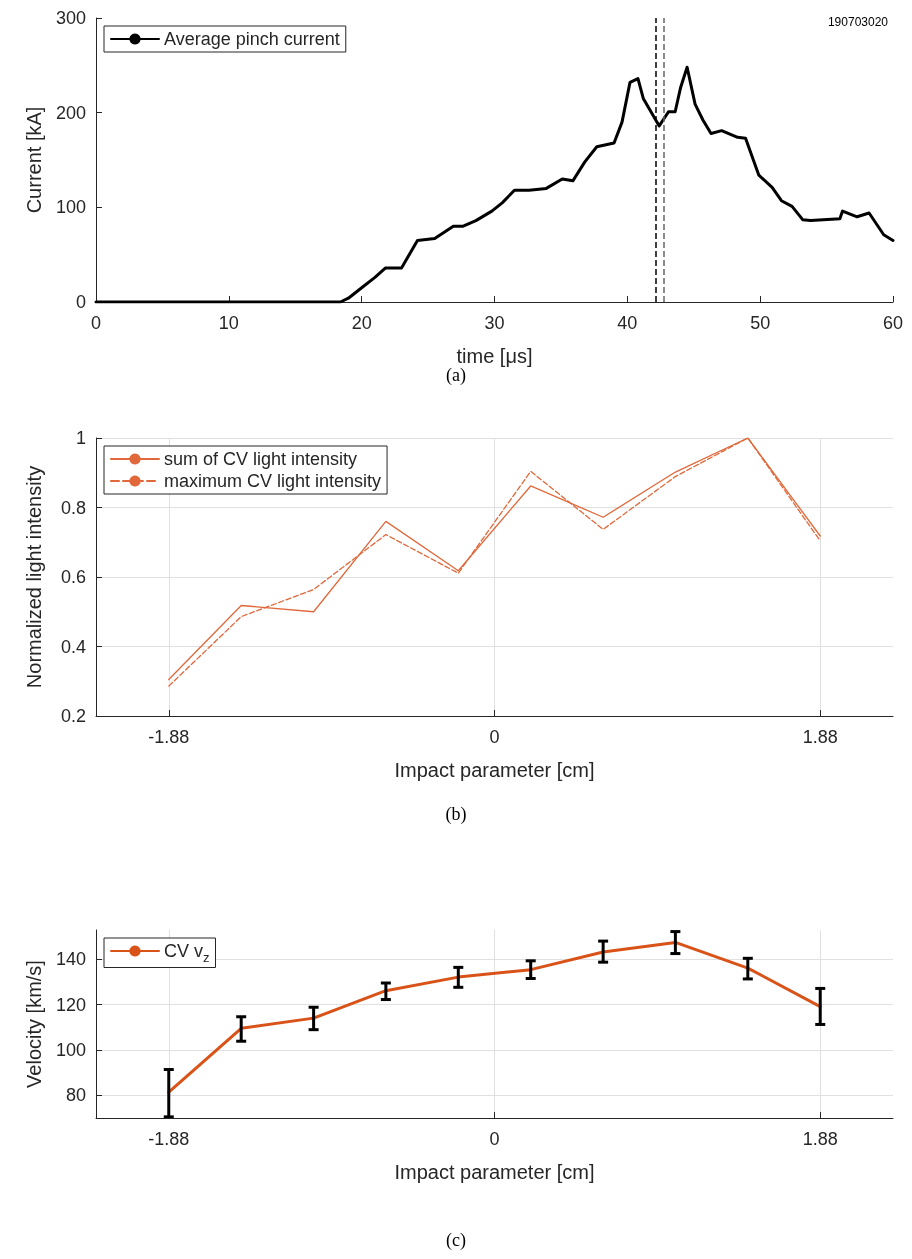  What do you see at coordinates (75, 1095) in the screenshot?
I see `y-tick-label: 80` at bounding box center [75, 1095].